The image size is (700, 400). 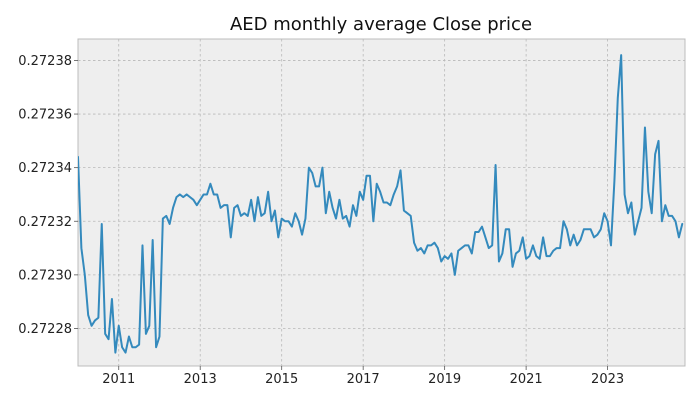 What do you see at coordinates (607, 379) in the screenshot?
I see `x-tick-label: 2023` at bounding box center [607, 379].